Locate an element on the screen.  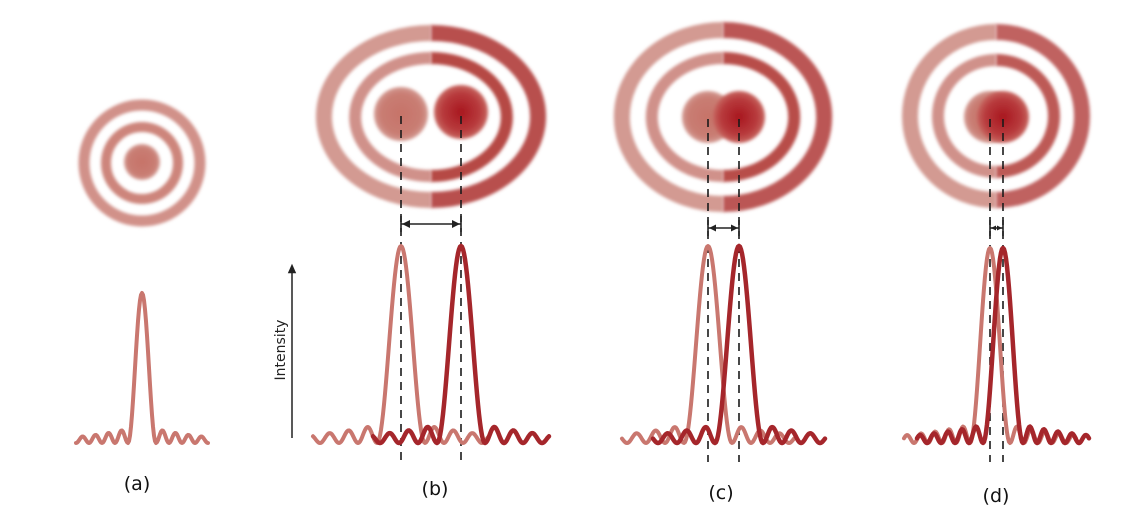
separation-arrow-c is located at coordinates (723, 228).